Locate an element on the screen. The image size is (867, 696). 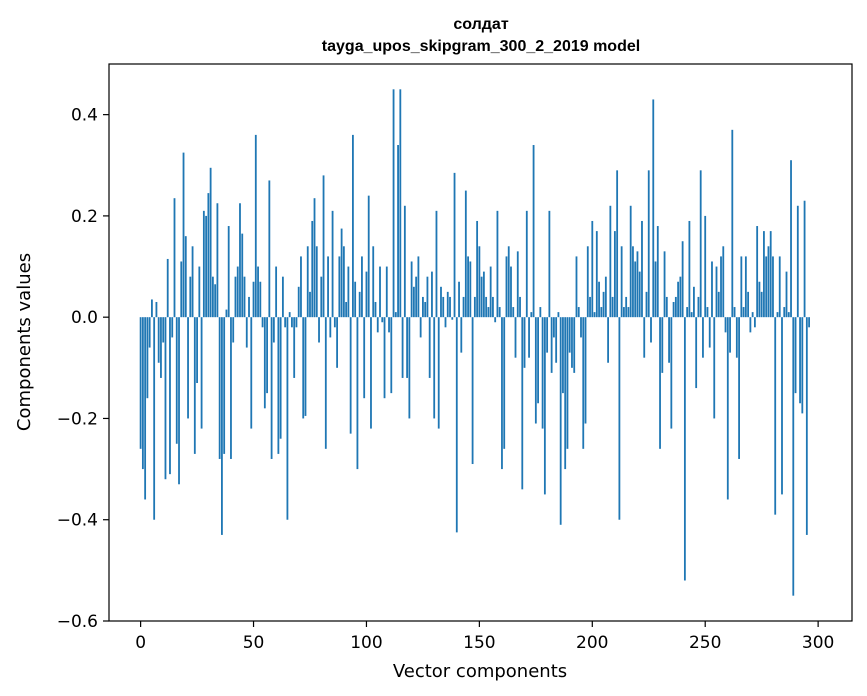
chart-title: солдат is located at coordinates (480, 24).